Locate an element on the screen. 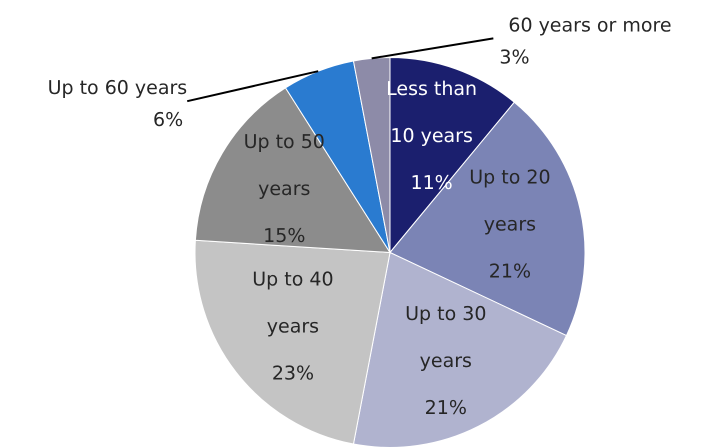 This screenshot has height=448, width=715. slice-label: 60 years or more is located at coordinates (590, 25).